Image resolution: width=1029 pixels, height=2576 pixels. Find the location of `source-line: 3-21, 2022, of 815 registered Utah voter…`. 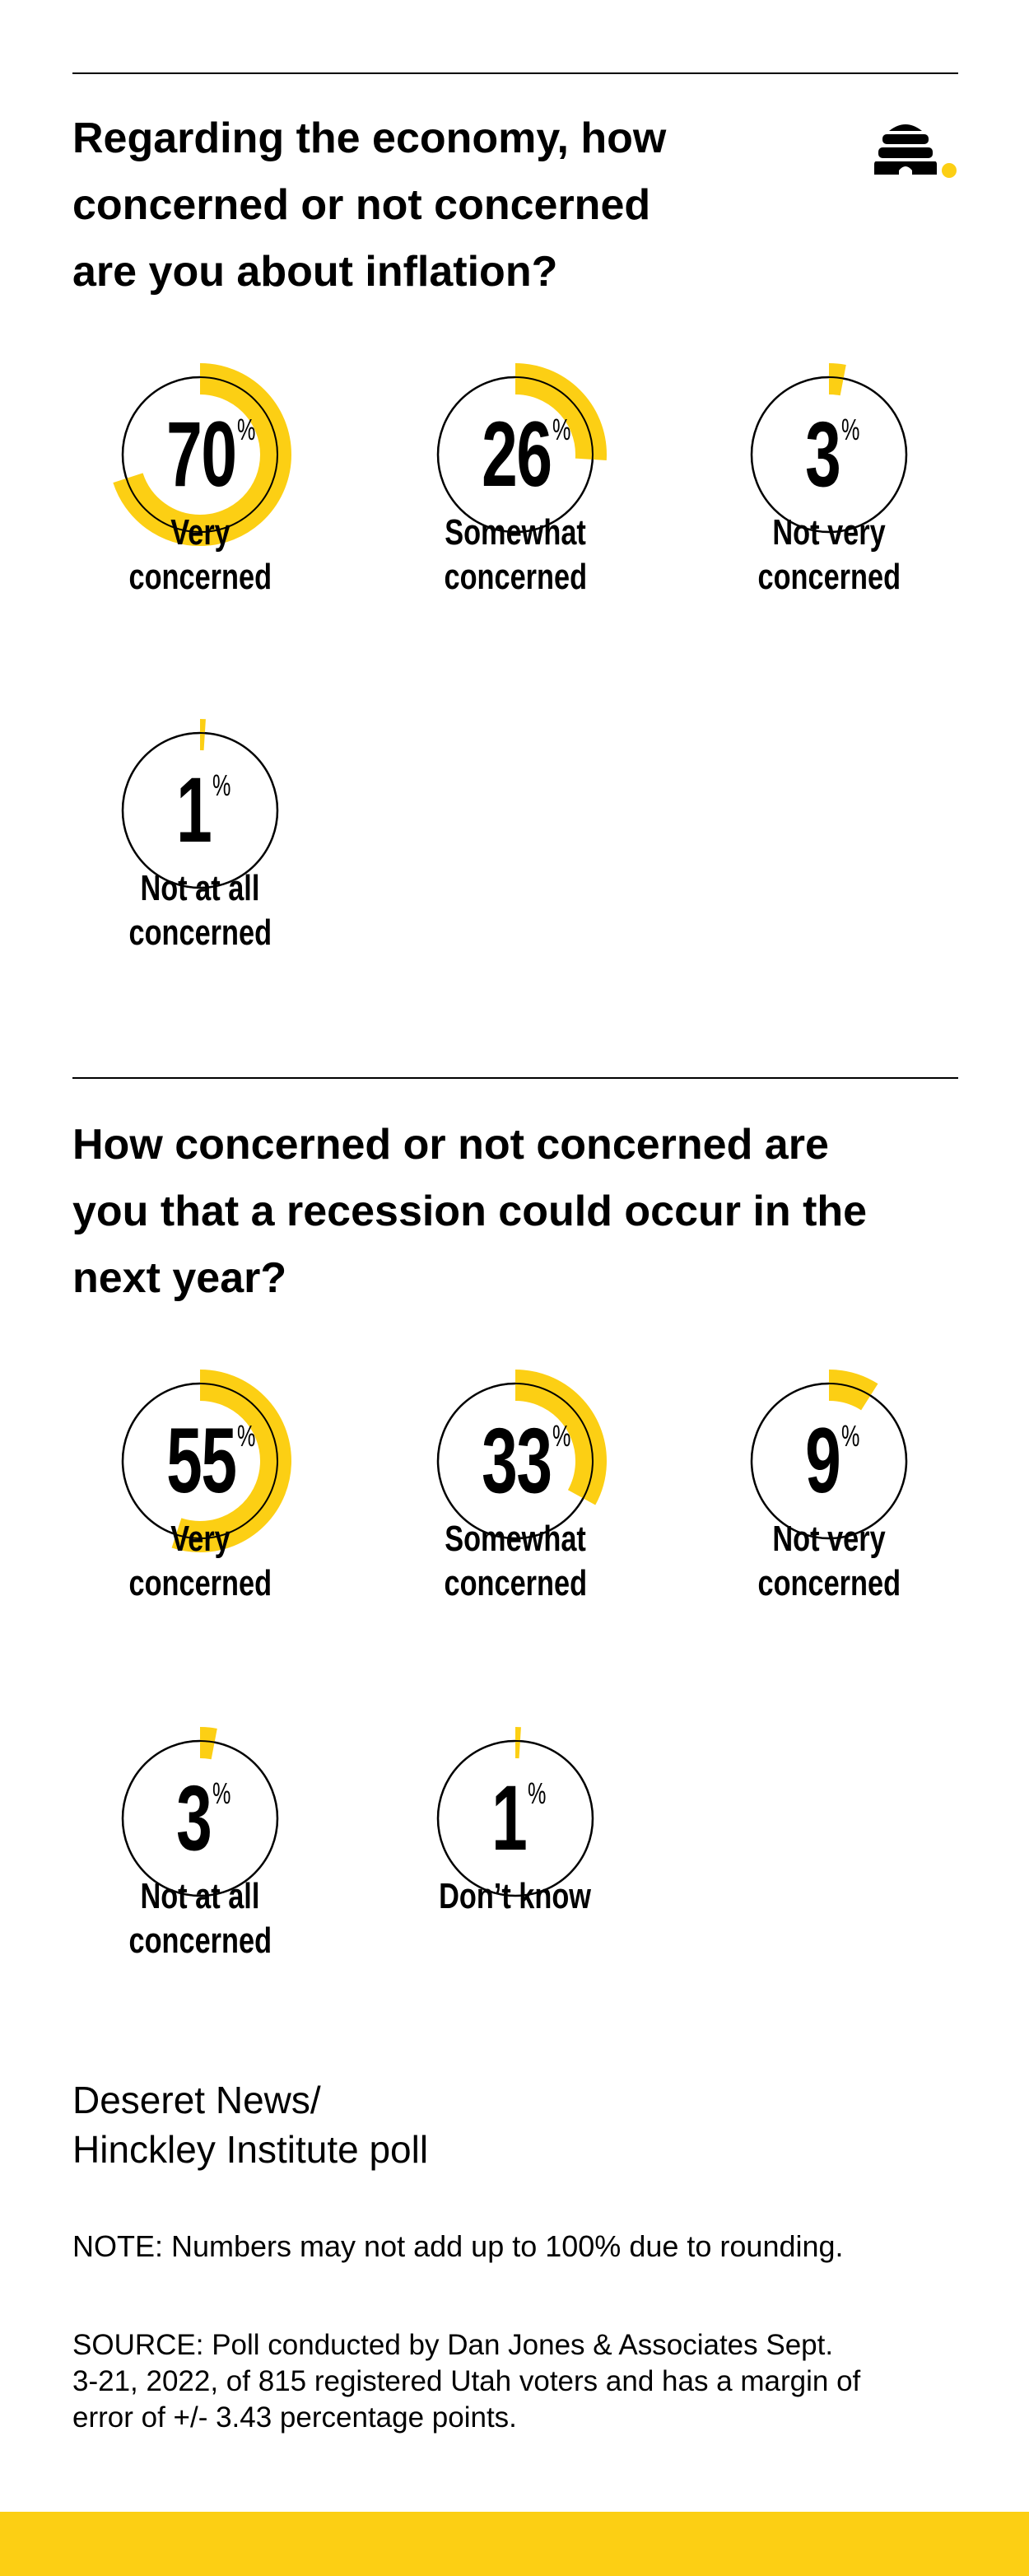

source-line: 3-21, 2022, of 815 registered Utah voter… is located at coordinates (466, 2381).